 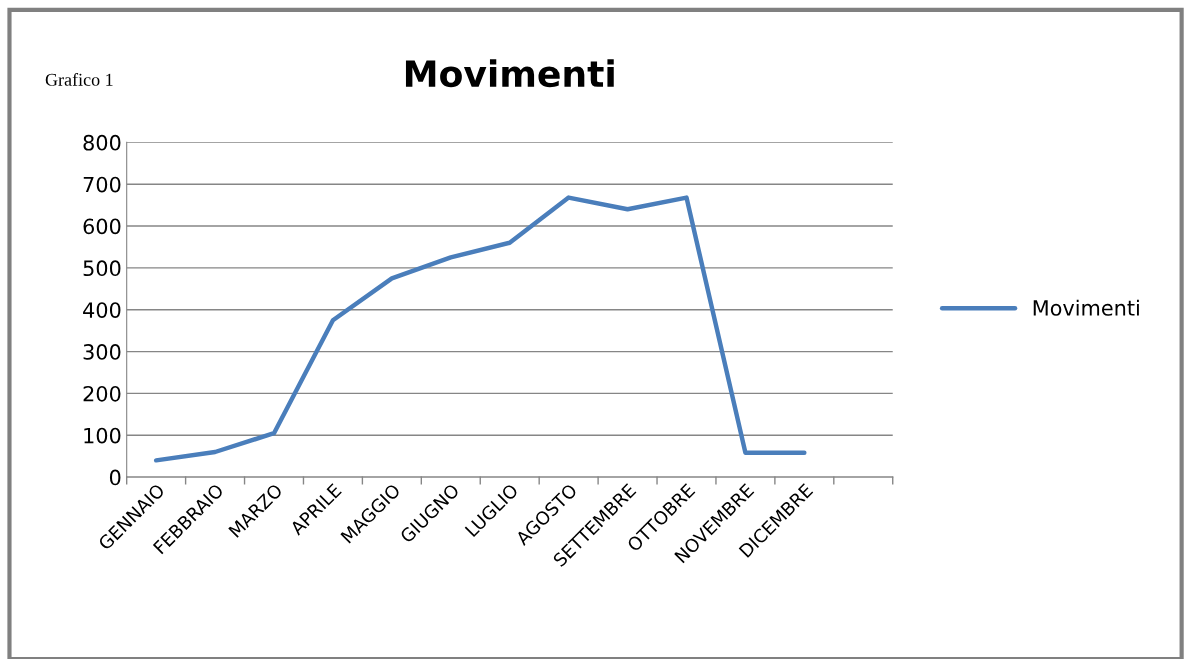 I want to click on y-tick-label: 500, so click(x=102, y=268).